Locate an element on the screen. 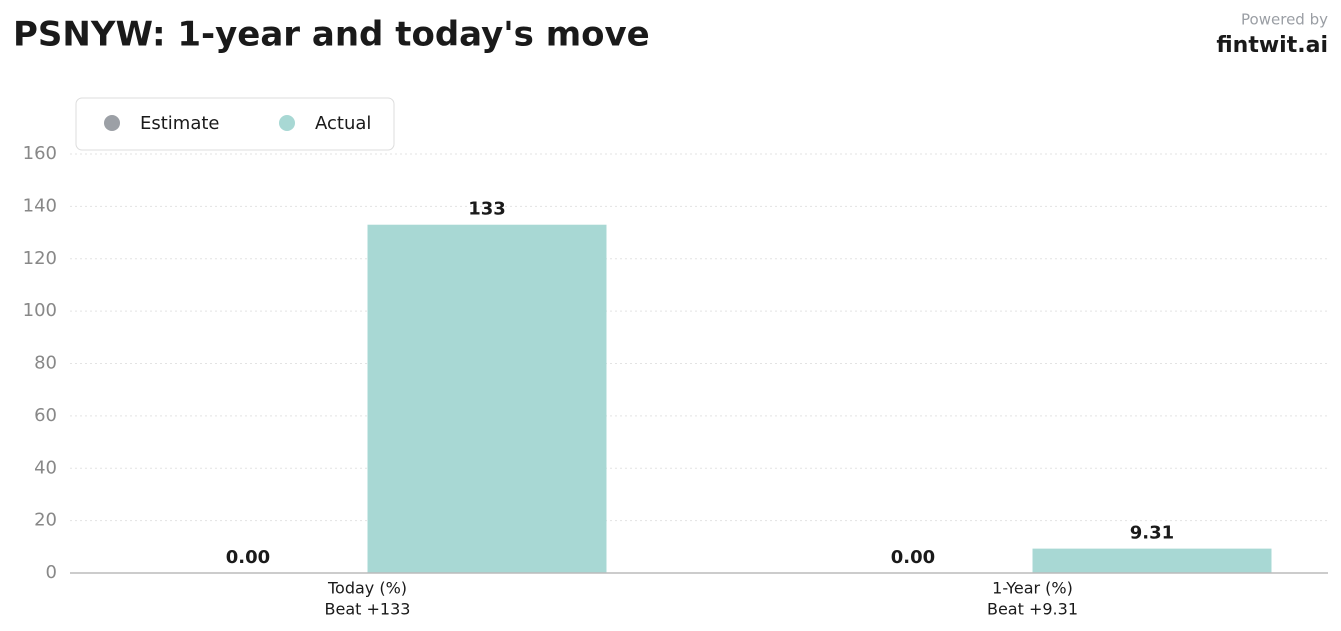  legend-box is located at coordinates (235, 124).